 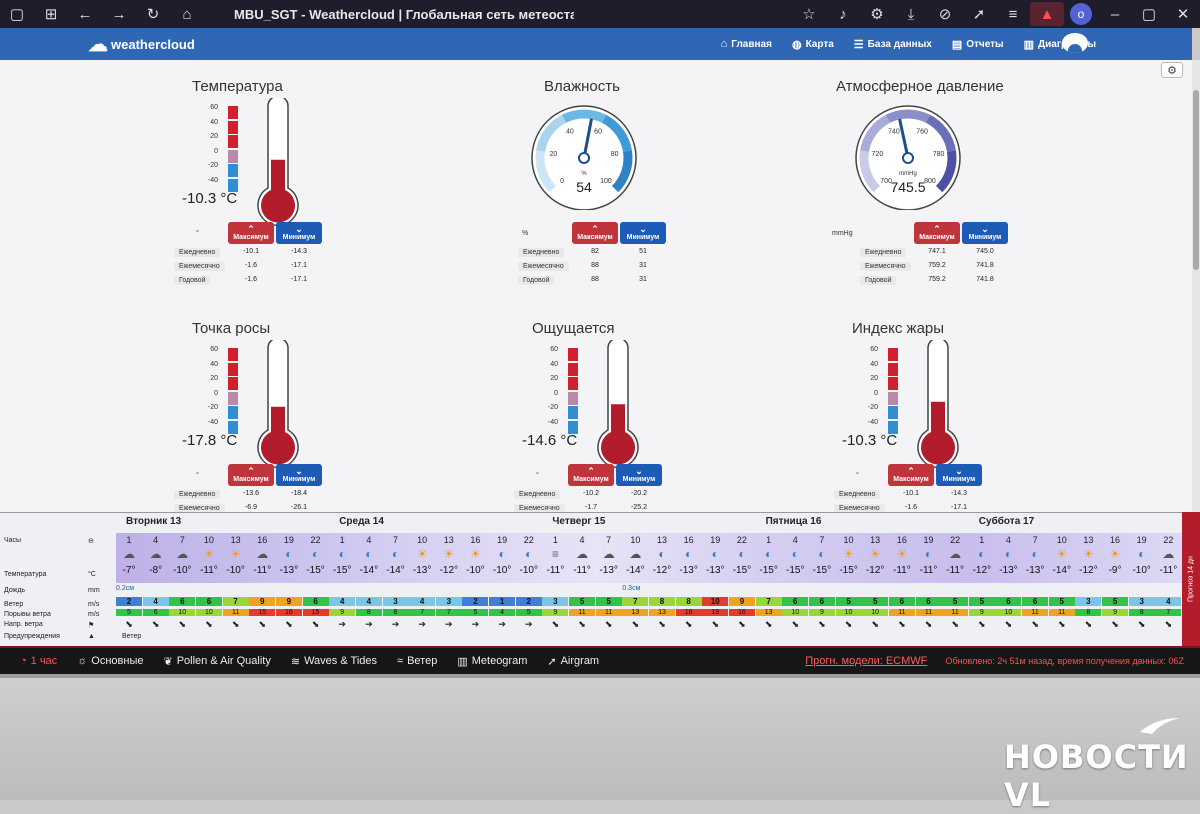 I want to click on forecast-hour: 16, so click(x=688, y=540).